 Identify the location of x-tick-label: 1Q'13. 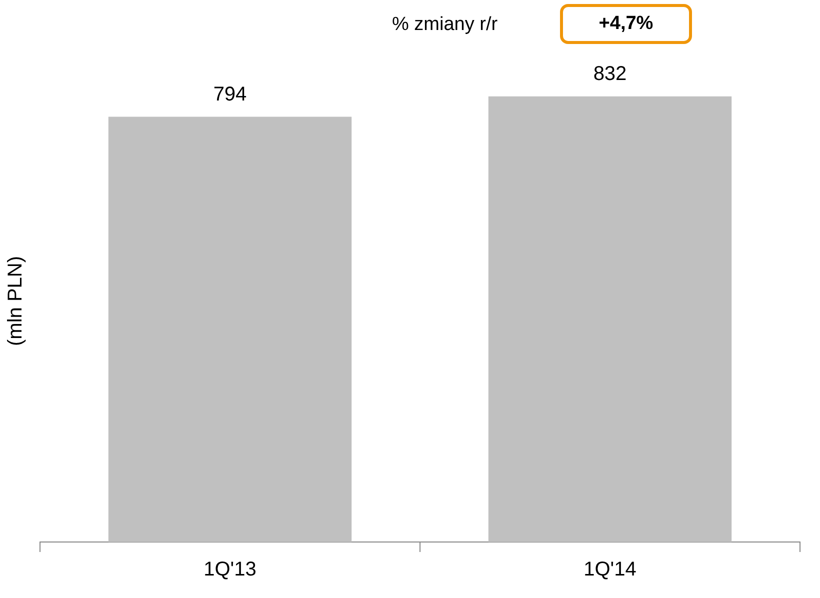
(230, 569).